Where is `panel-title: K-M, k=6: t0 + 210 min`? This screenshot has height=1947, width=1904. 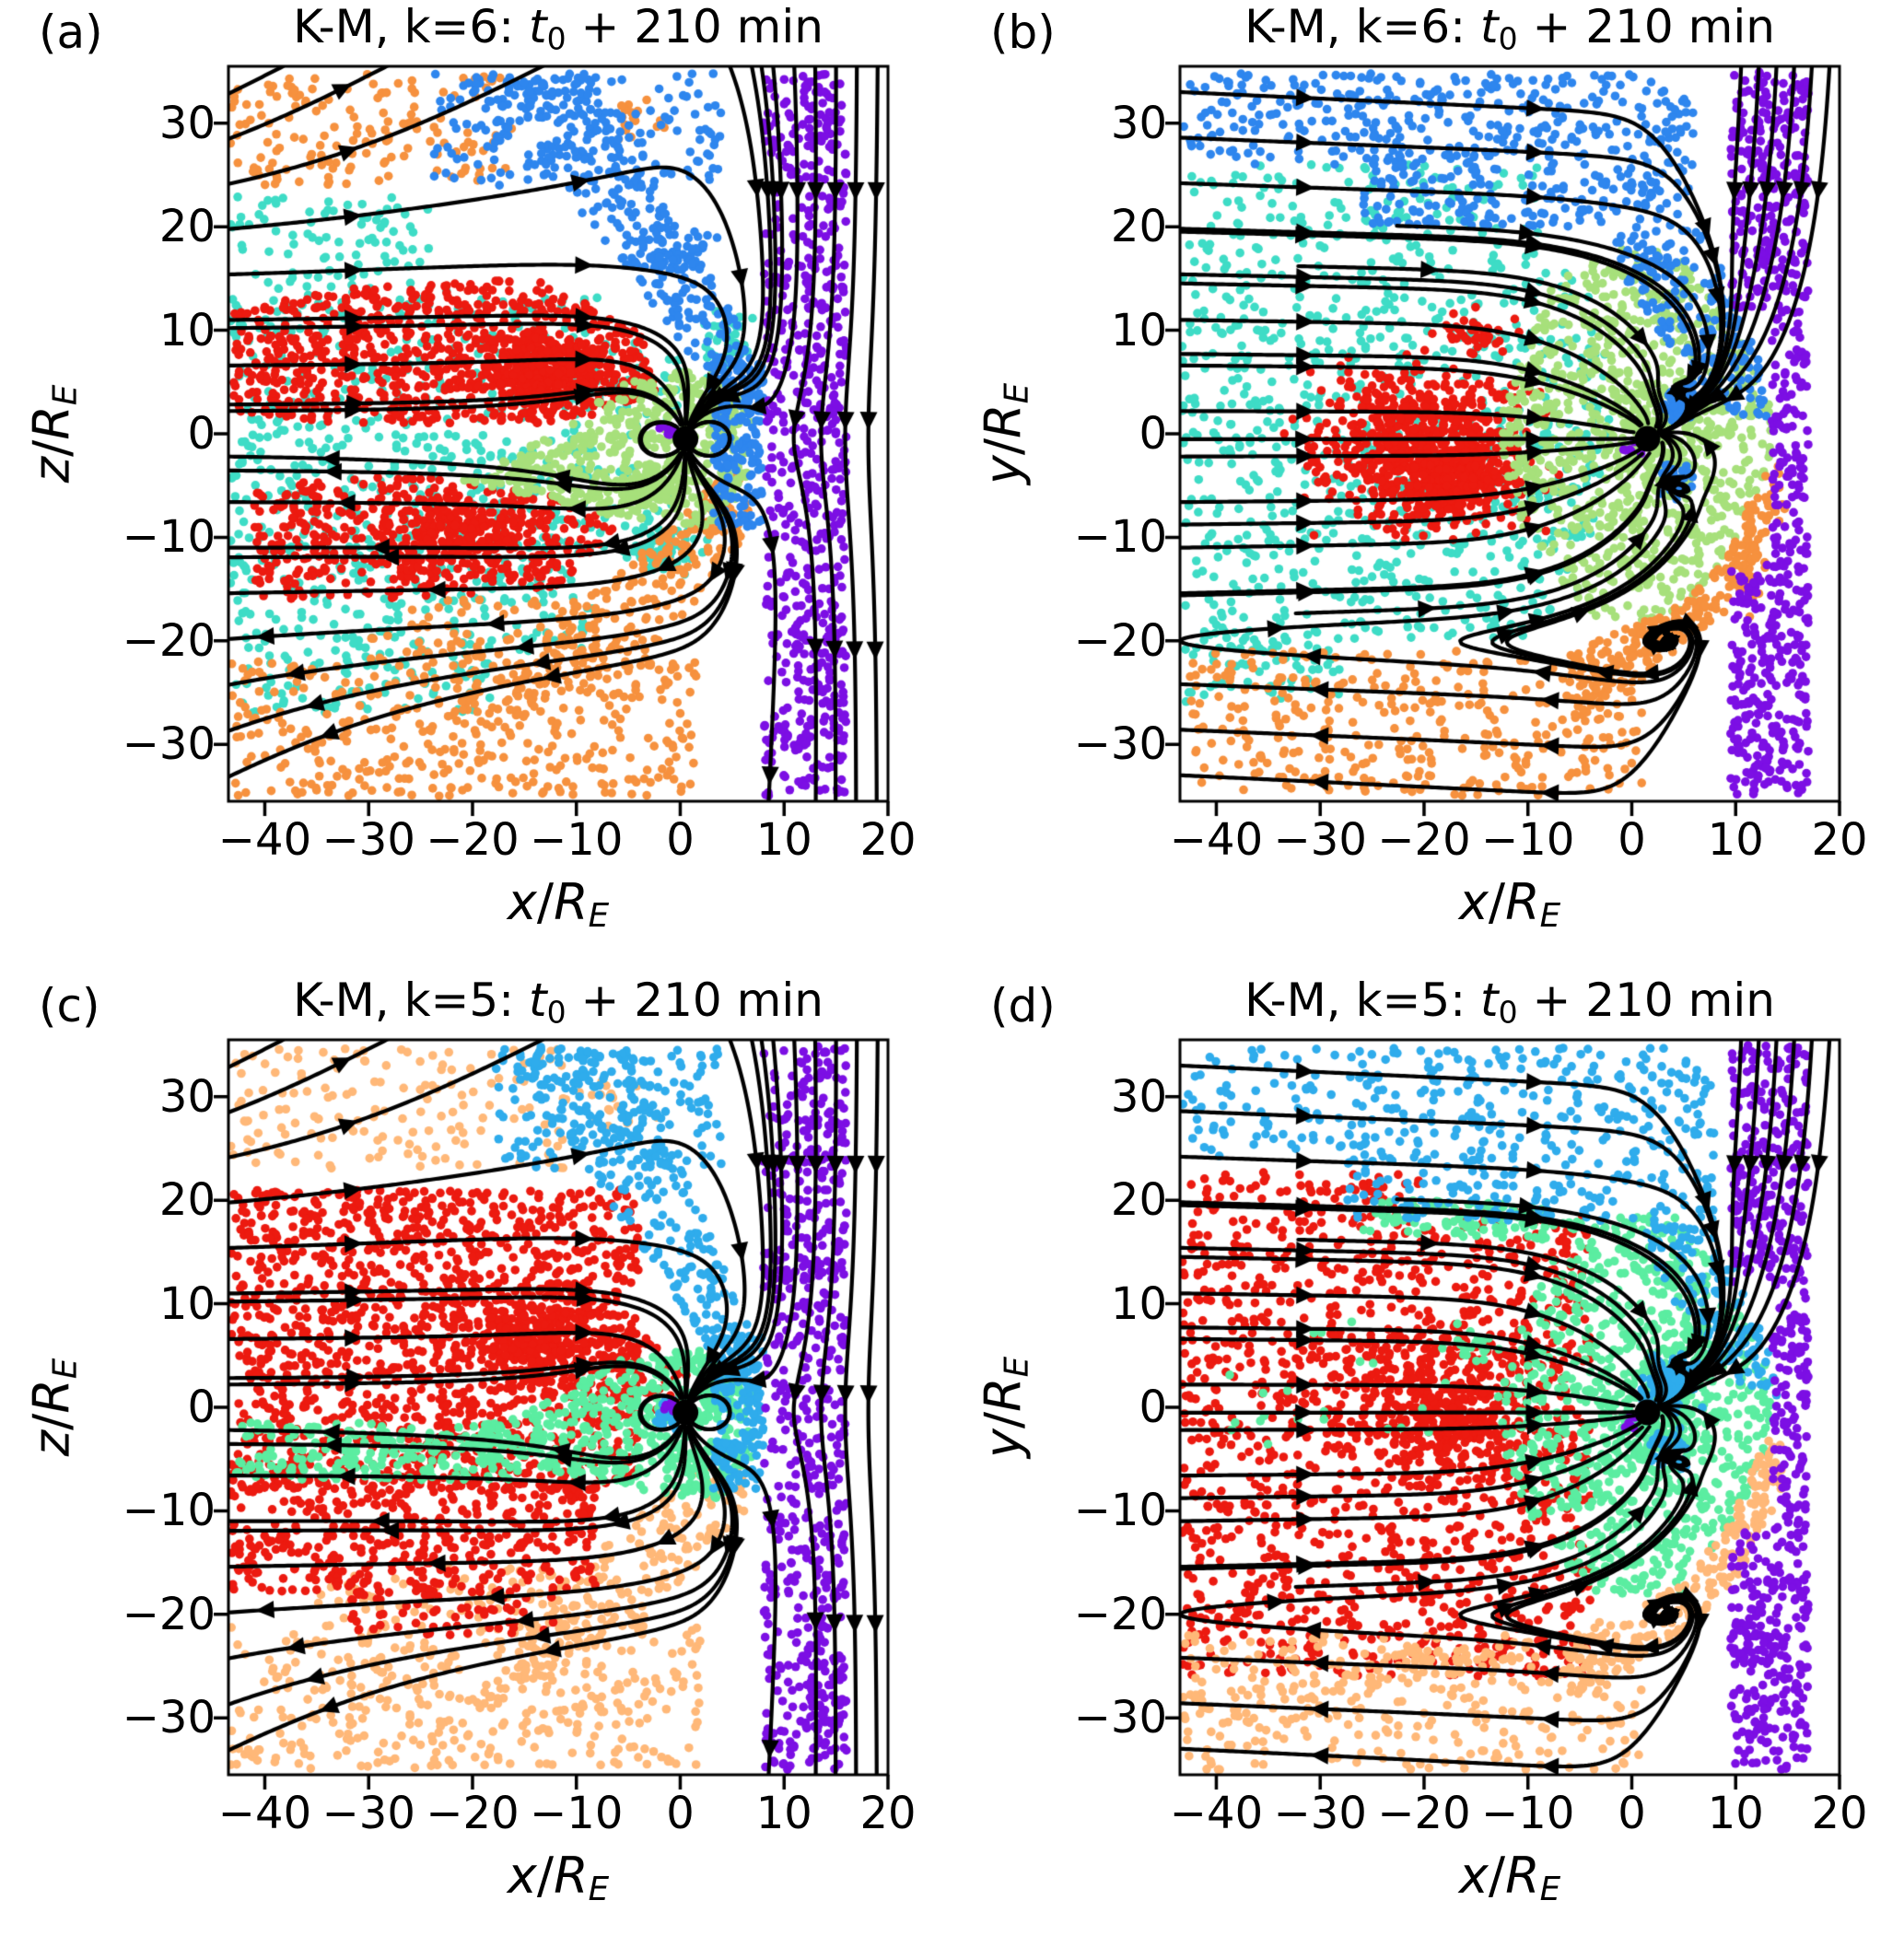 panel-title: K-M, k=6: t0 + 210 min is located at coordinates (1510, 28).